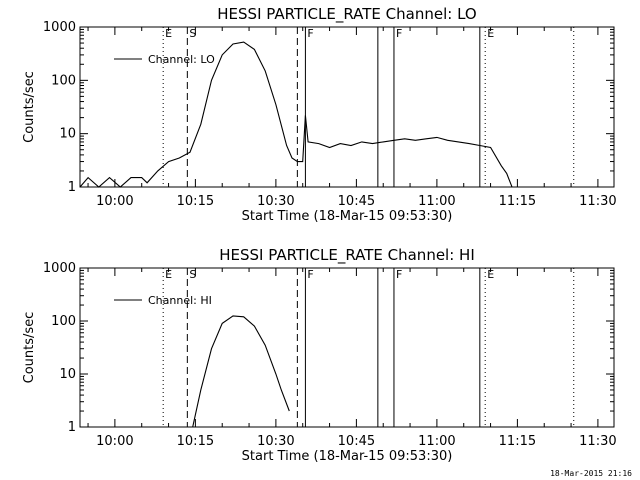 This screenshot has width=640, height=480. I want to click on panel-1-x-tick-label: 10:45, so click(356, 201).